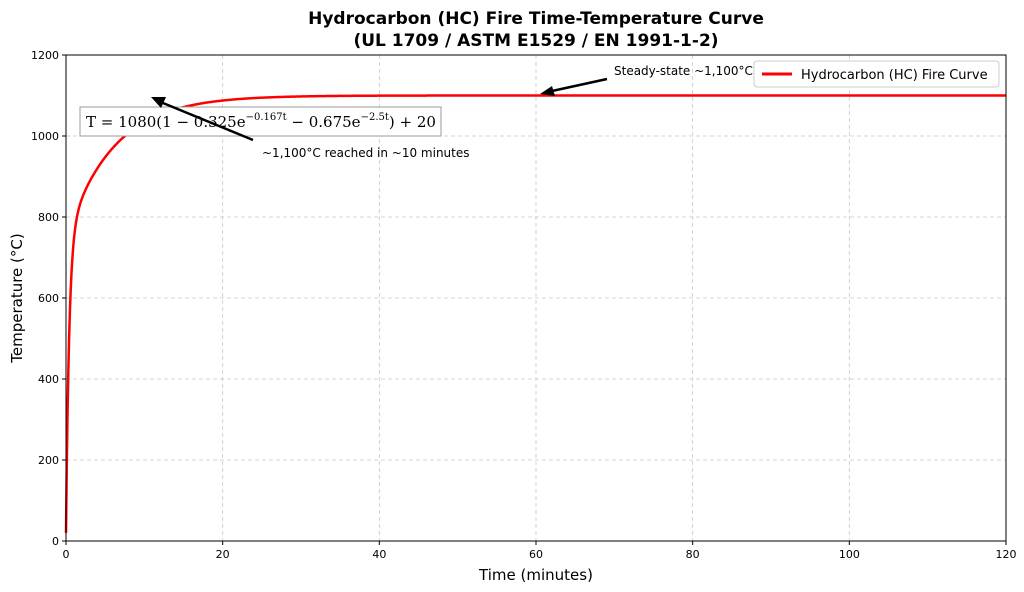 The width and height of the screenshot is (1024, 592). I want to click on x-tick-label: 120, so click(1006, 554).